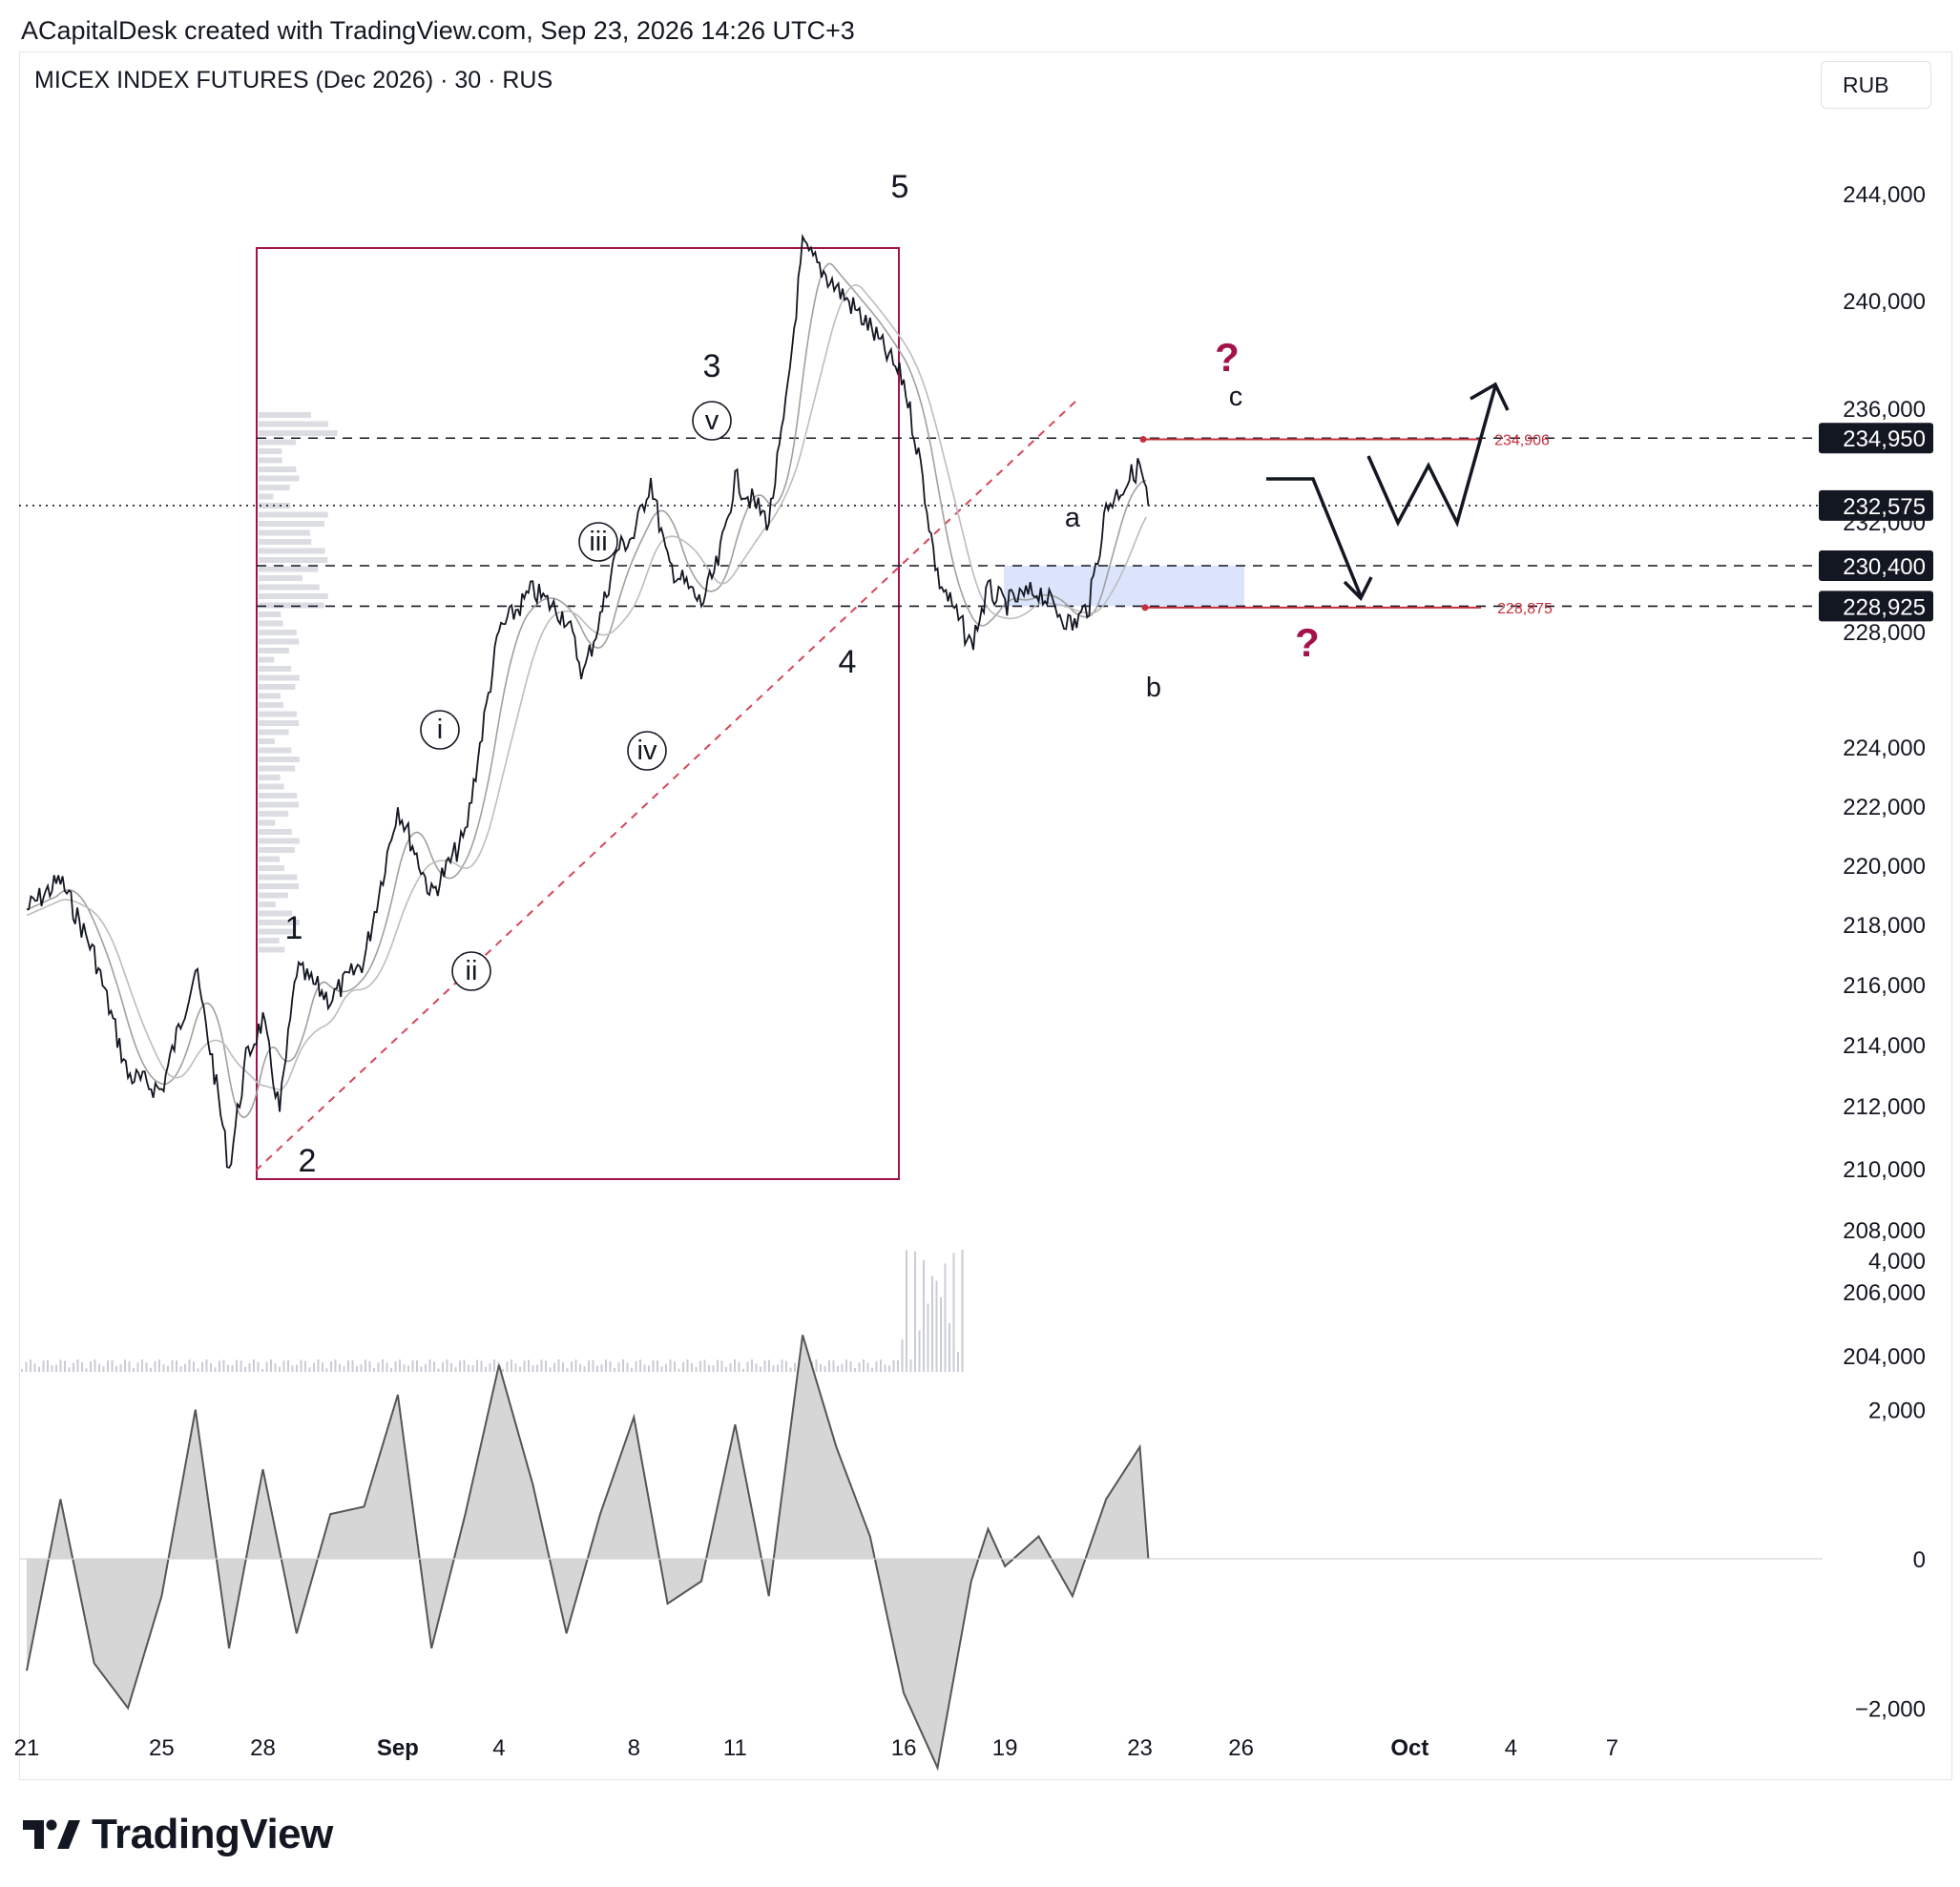  I want to click on time-axis-tick: 26, so click(1241, 1748).